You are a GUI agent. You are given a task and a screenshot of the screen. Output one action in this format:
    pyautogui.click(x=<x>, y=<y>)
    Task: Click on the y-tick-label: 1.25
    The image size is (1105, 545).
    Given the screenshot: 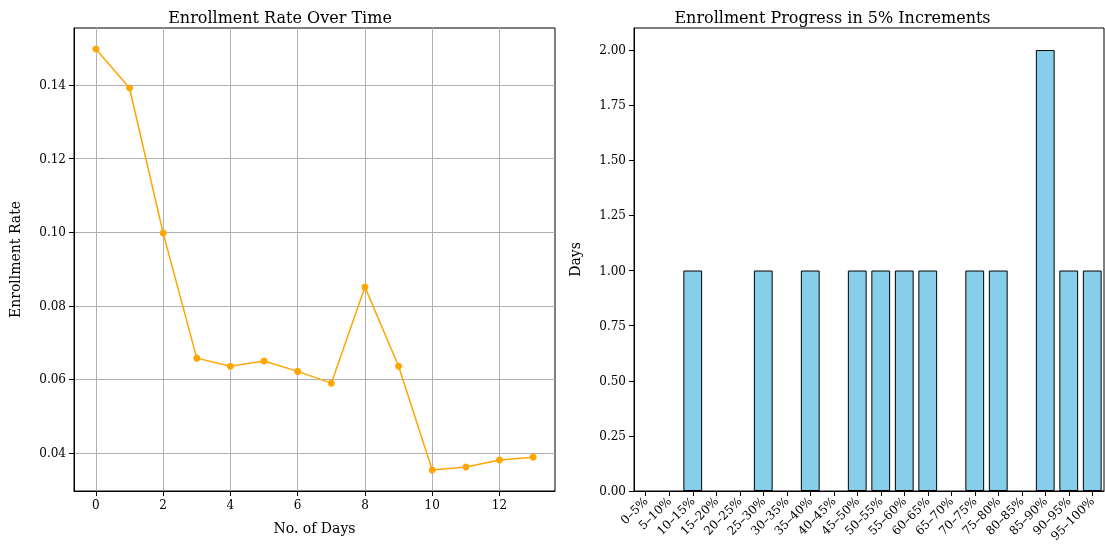 What is the action you would take?
    pyautogui.click(x=612, y=215)
    